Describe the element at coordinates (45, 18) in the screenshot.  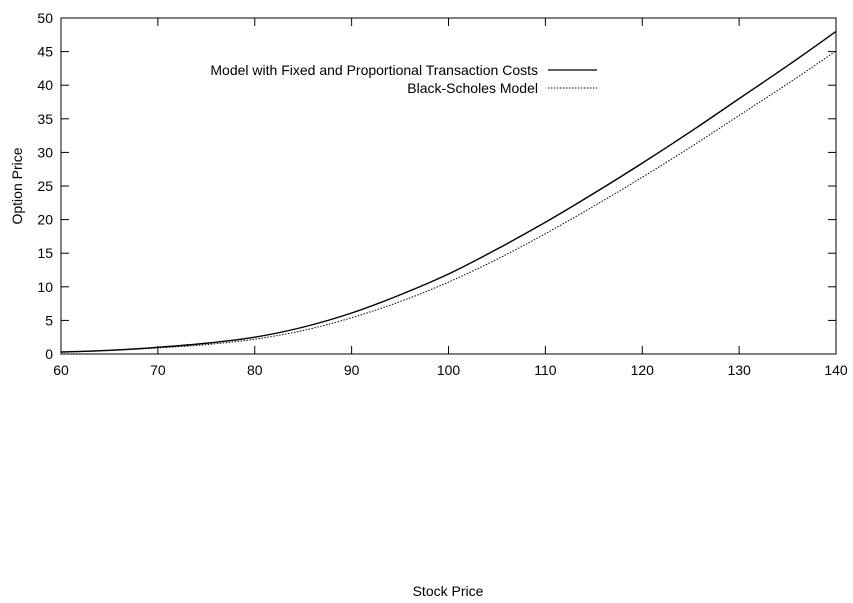
I see `y-tick-label: 50` at that location.